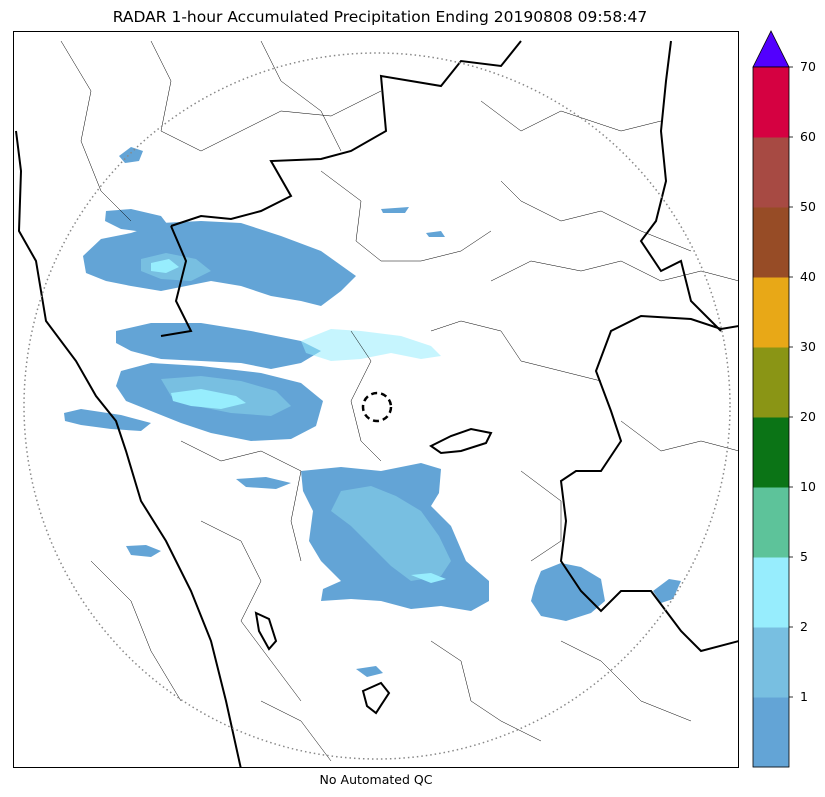 The width and height of the screenshot is (825, 797). I want to click on colorbar-tick-label: 40, so click(808, 276).